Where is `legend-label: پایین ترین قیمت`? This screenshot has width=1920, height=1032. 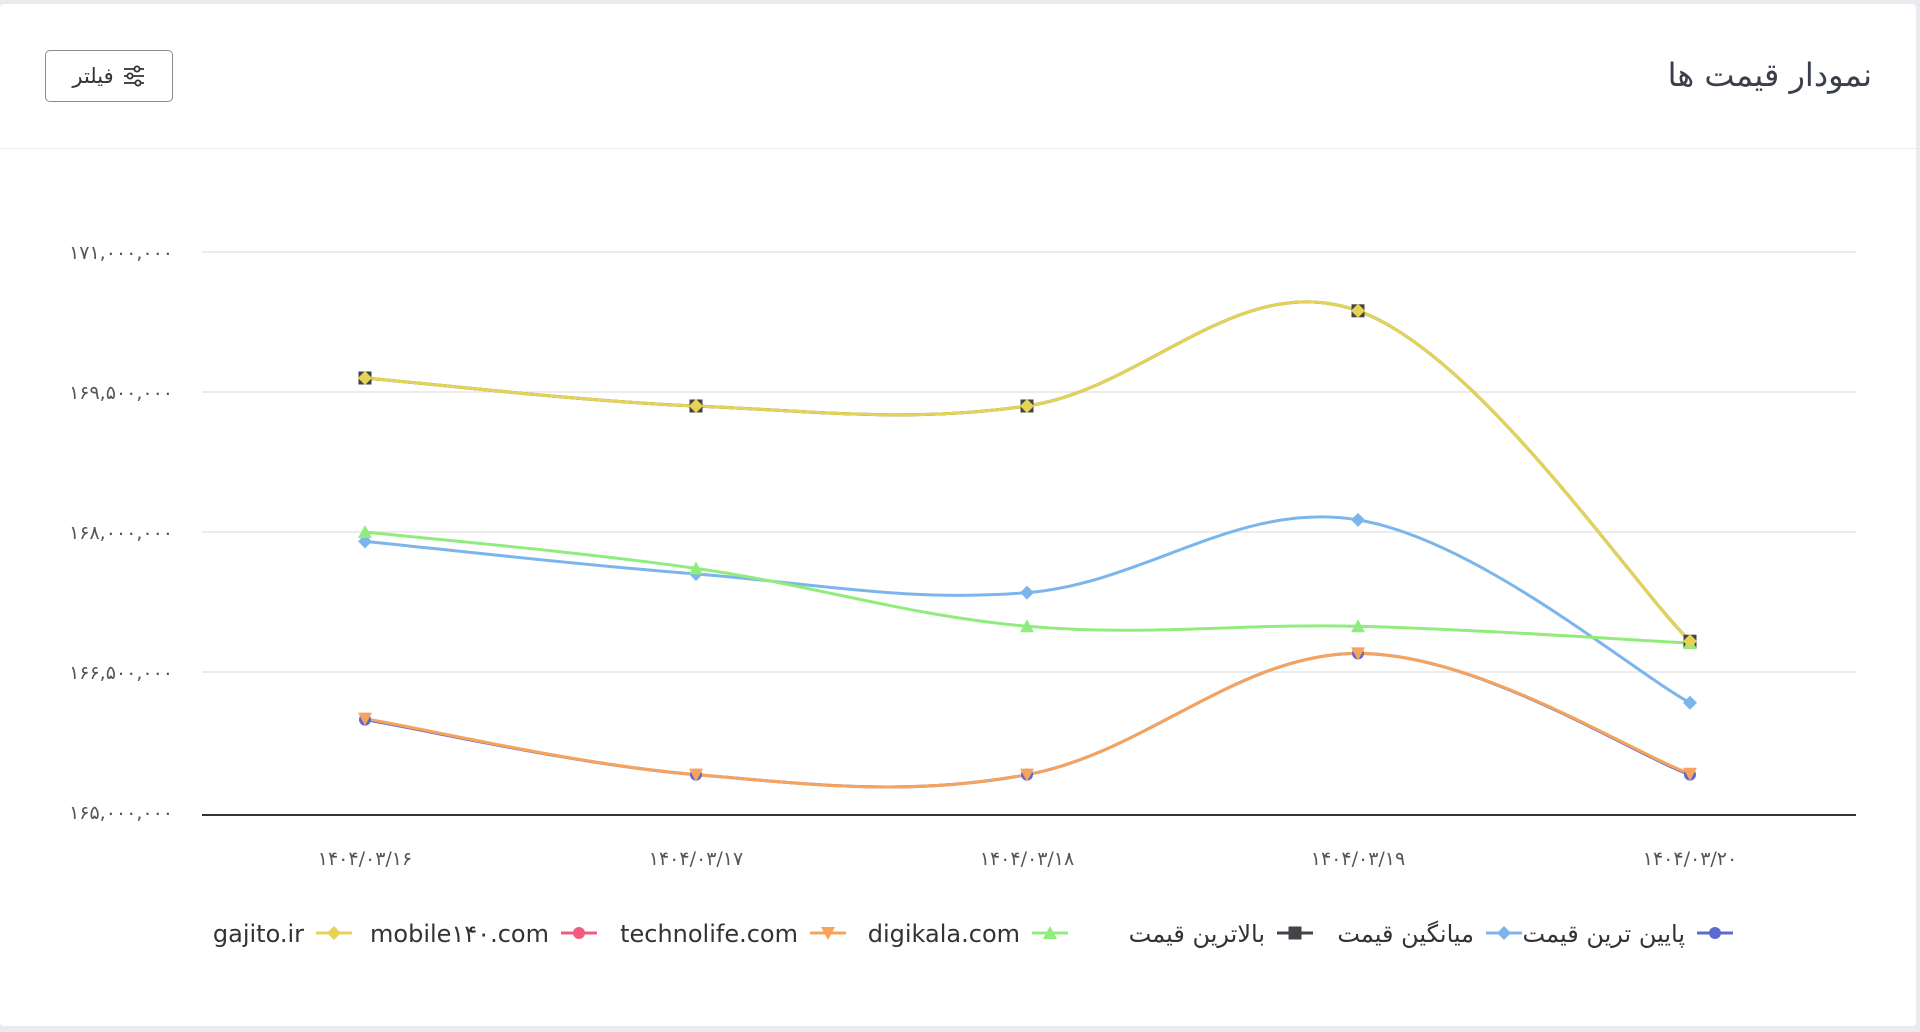
legend-label: پایین ترین قیمت is located at coordinates (1604, 934).